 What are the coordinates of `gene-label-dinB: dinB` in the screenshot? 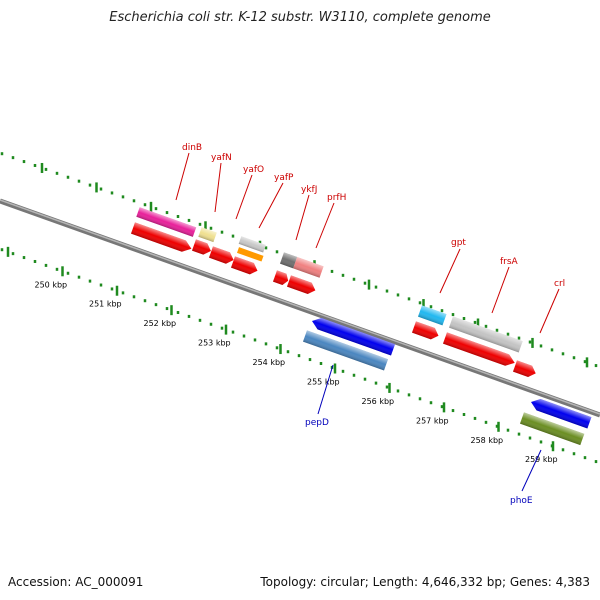 It's located at (192, 148).